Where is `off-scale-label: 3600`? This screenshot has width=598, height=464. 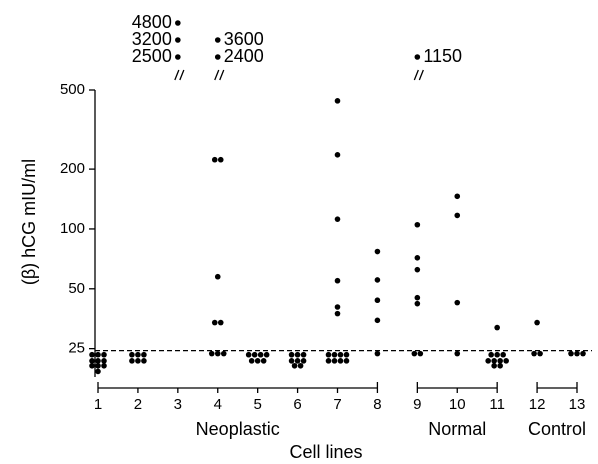
off-scale-label: 3600 is located at coordinates (244, 39).